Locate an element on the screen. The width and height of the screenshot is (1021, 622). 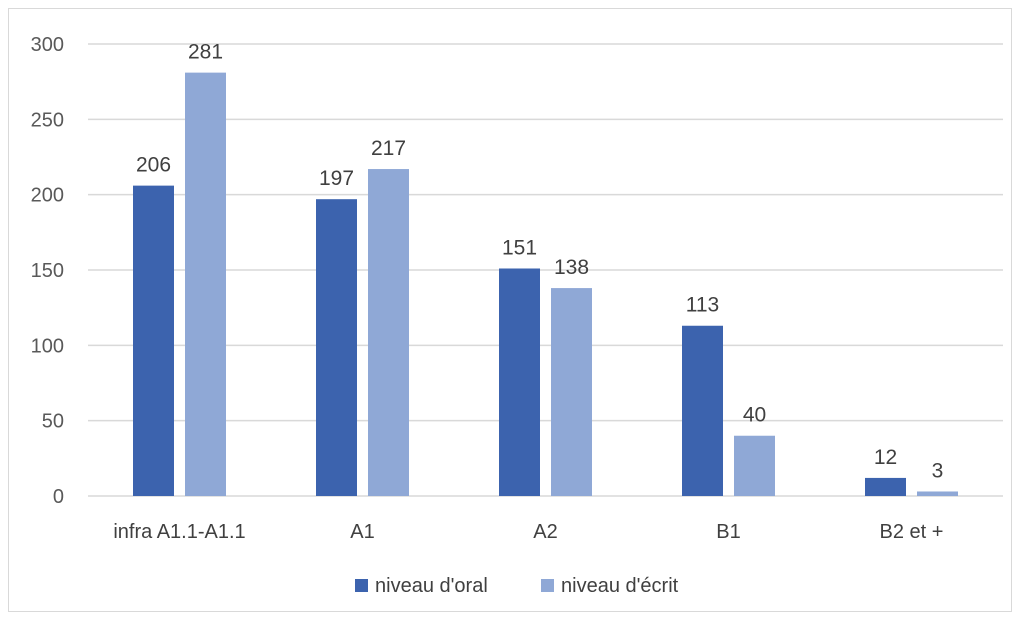
y-tick-label: 100 is located at coordinates (47, 346).